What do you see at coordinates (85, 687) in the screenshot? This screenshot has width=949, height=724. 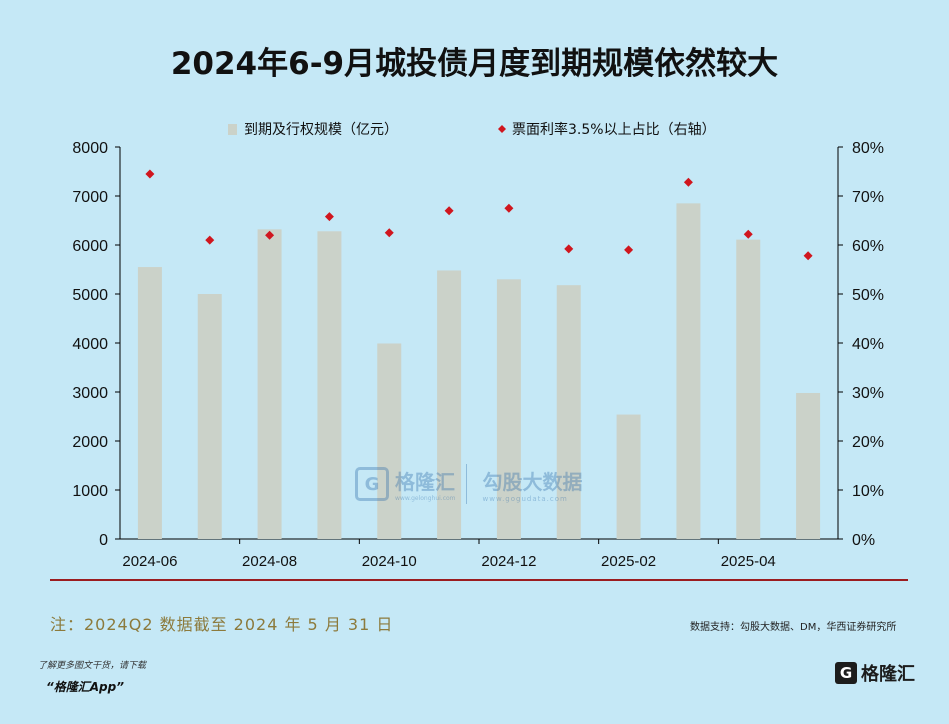 I see `footer-app-name: “格隆汇App”` at bounding box center [85, 687].